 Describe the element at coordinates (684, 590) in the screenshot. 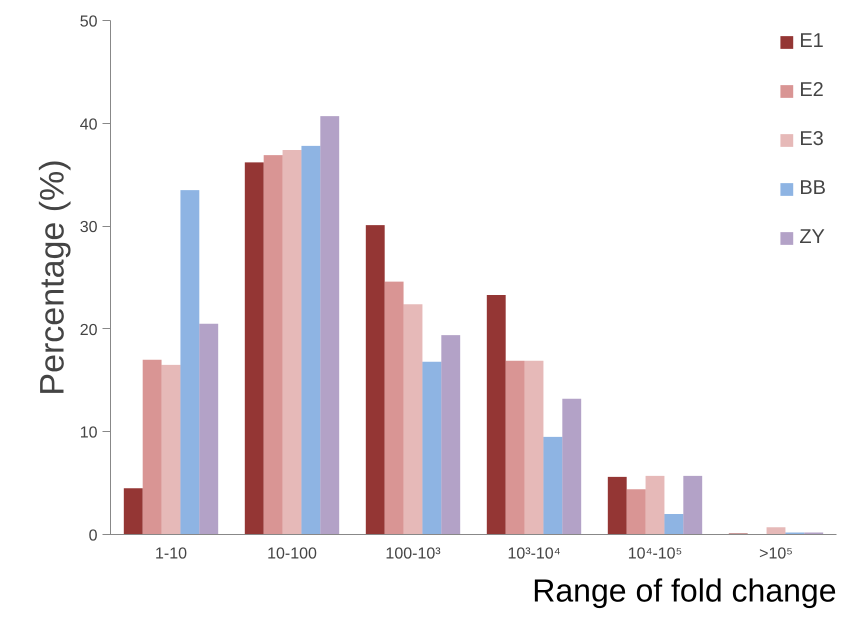

I see `x-axis-title: Range of fold change` at that location.